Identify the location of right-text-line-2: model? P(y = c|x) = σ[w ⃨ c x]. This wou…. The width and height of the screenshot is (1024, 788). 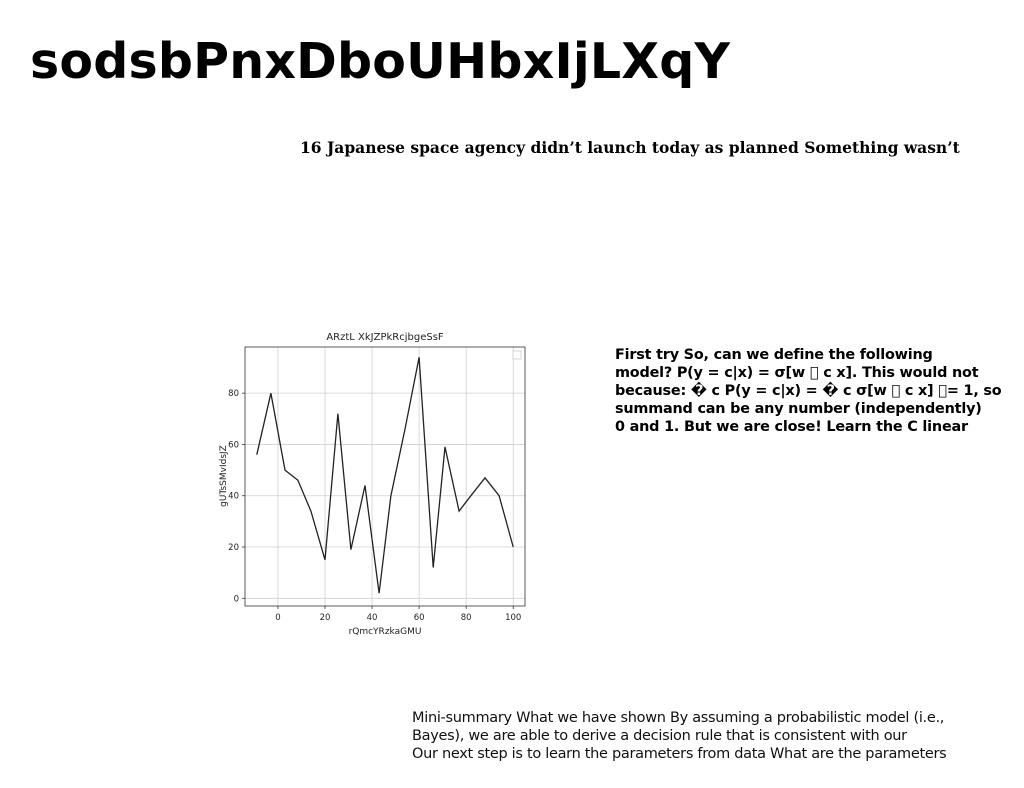
(797, 373).